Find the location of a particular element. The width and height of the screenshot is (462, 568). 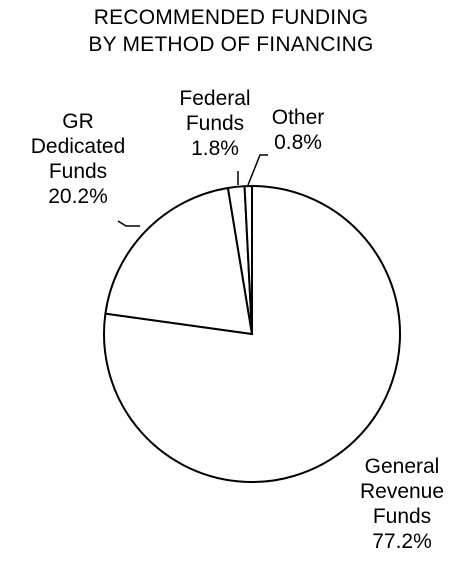

slice-label-federal-funds-line-1: Federal is located at coordinates (214, 98).